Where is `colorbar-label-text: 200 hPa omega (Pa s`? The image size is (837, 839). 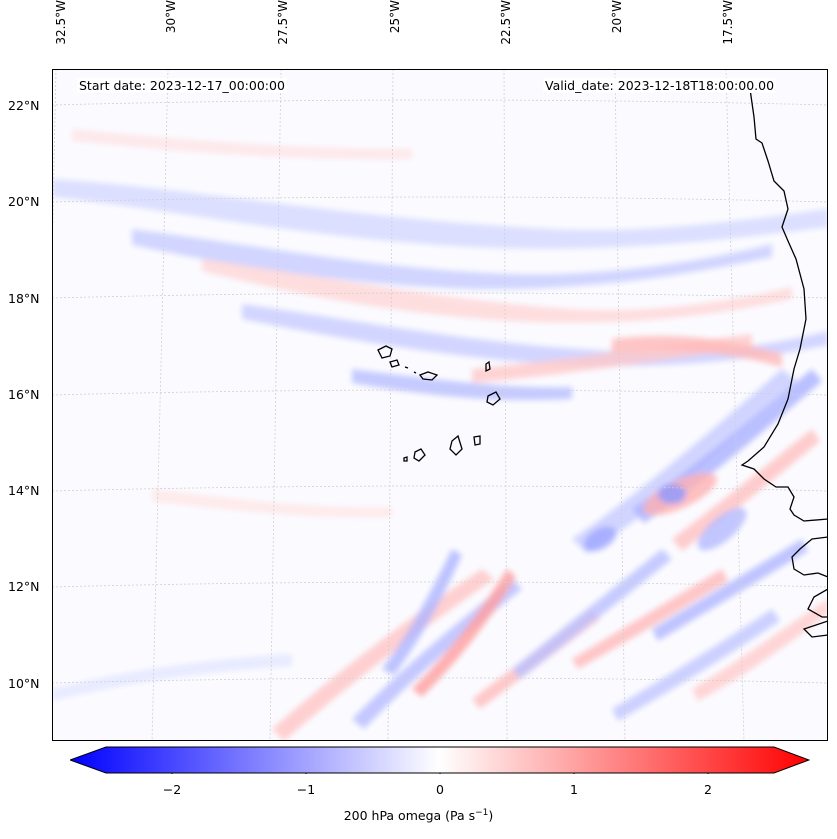 colorbar-label-text: 200 hPa omega (Pa s is located at coordinates (409, 816).